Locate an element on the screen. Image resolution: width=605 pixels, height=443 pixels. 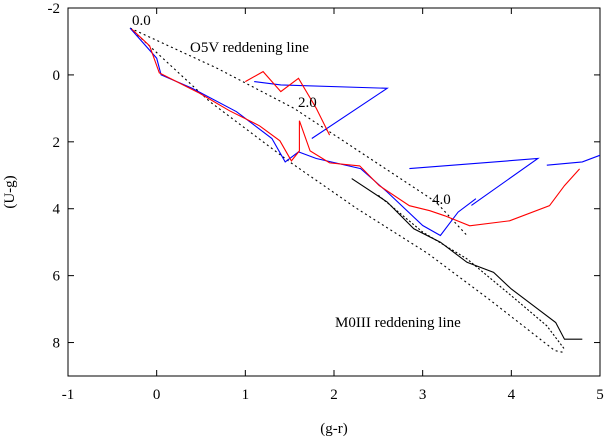
x-axis-label: (g-r) is located at coordinates (333, 429).